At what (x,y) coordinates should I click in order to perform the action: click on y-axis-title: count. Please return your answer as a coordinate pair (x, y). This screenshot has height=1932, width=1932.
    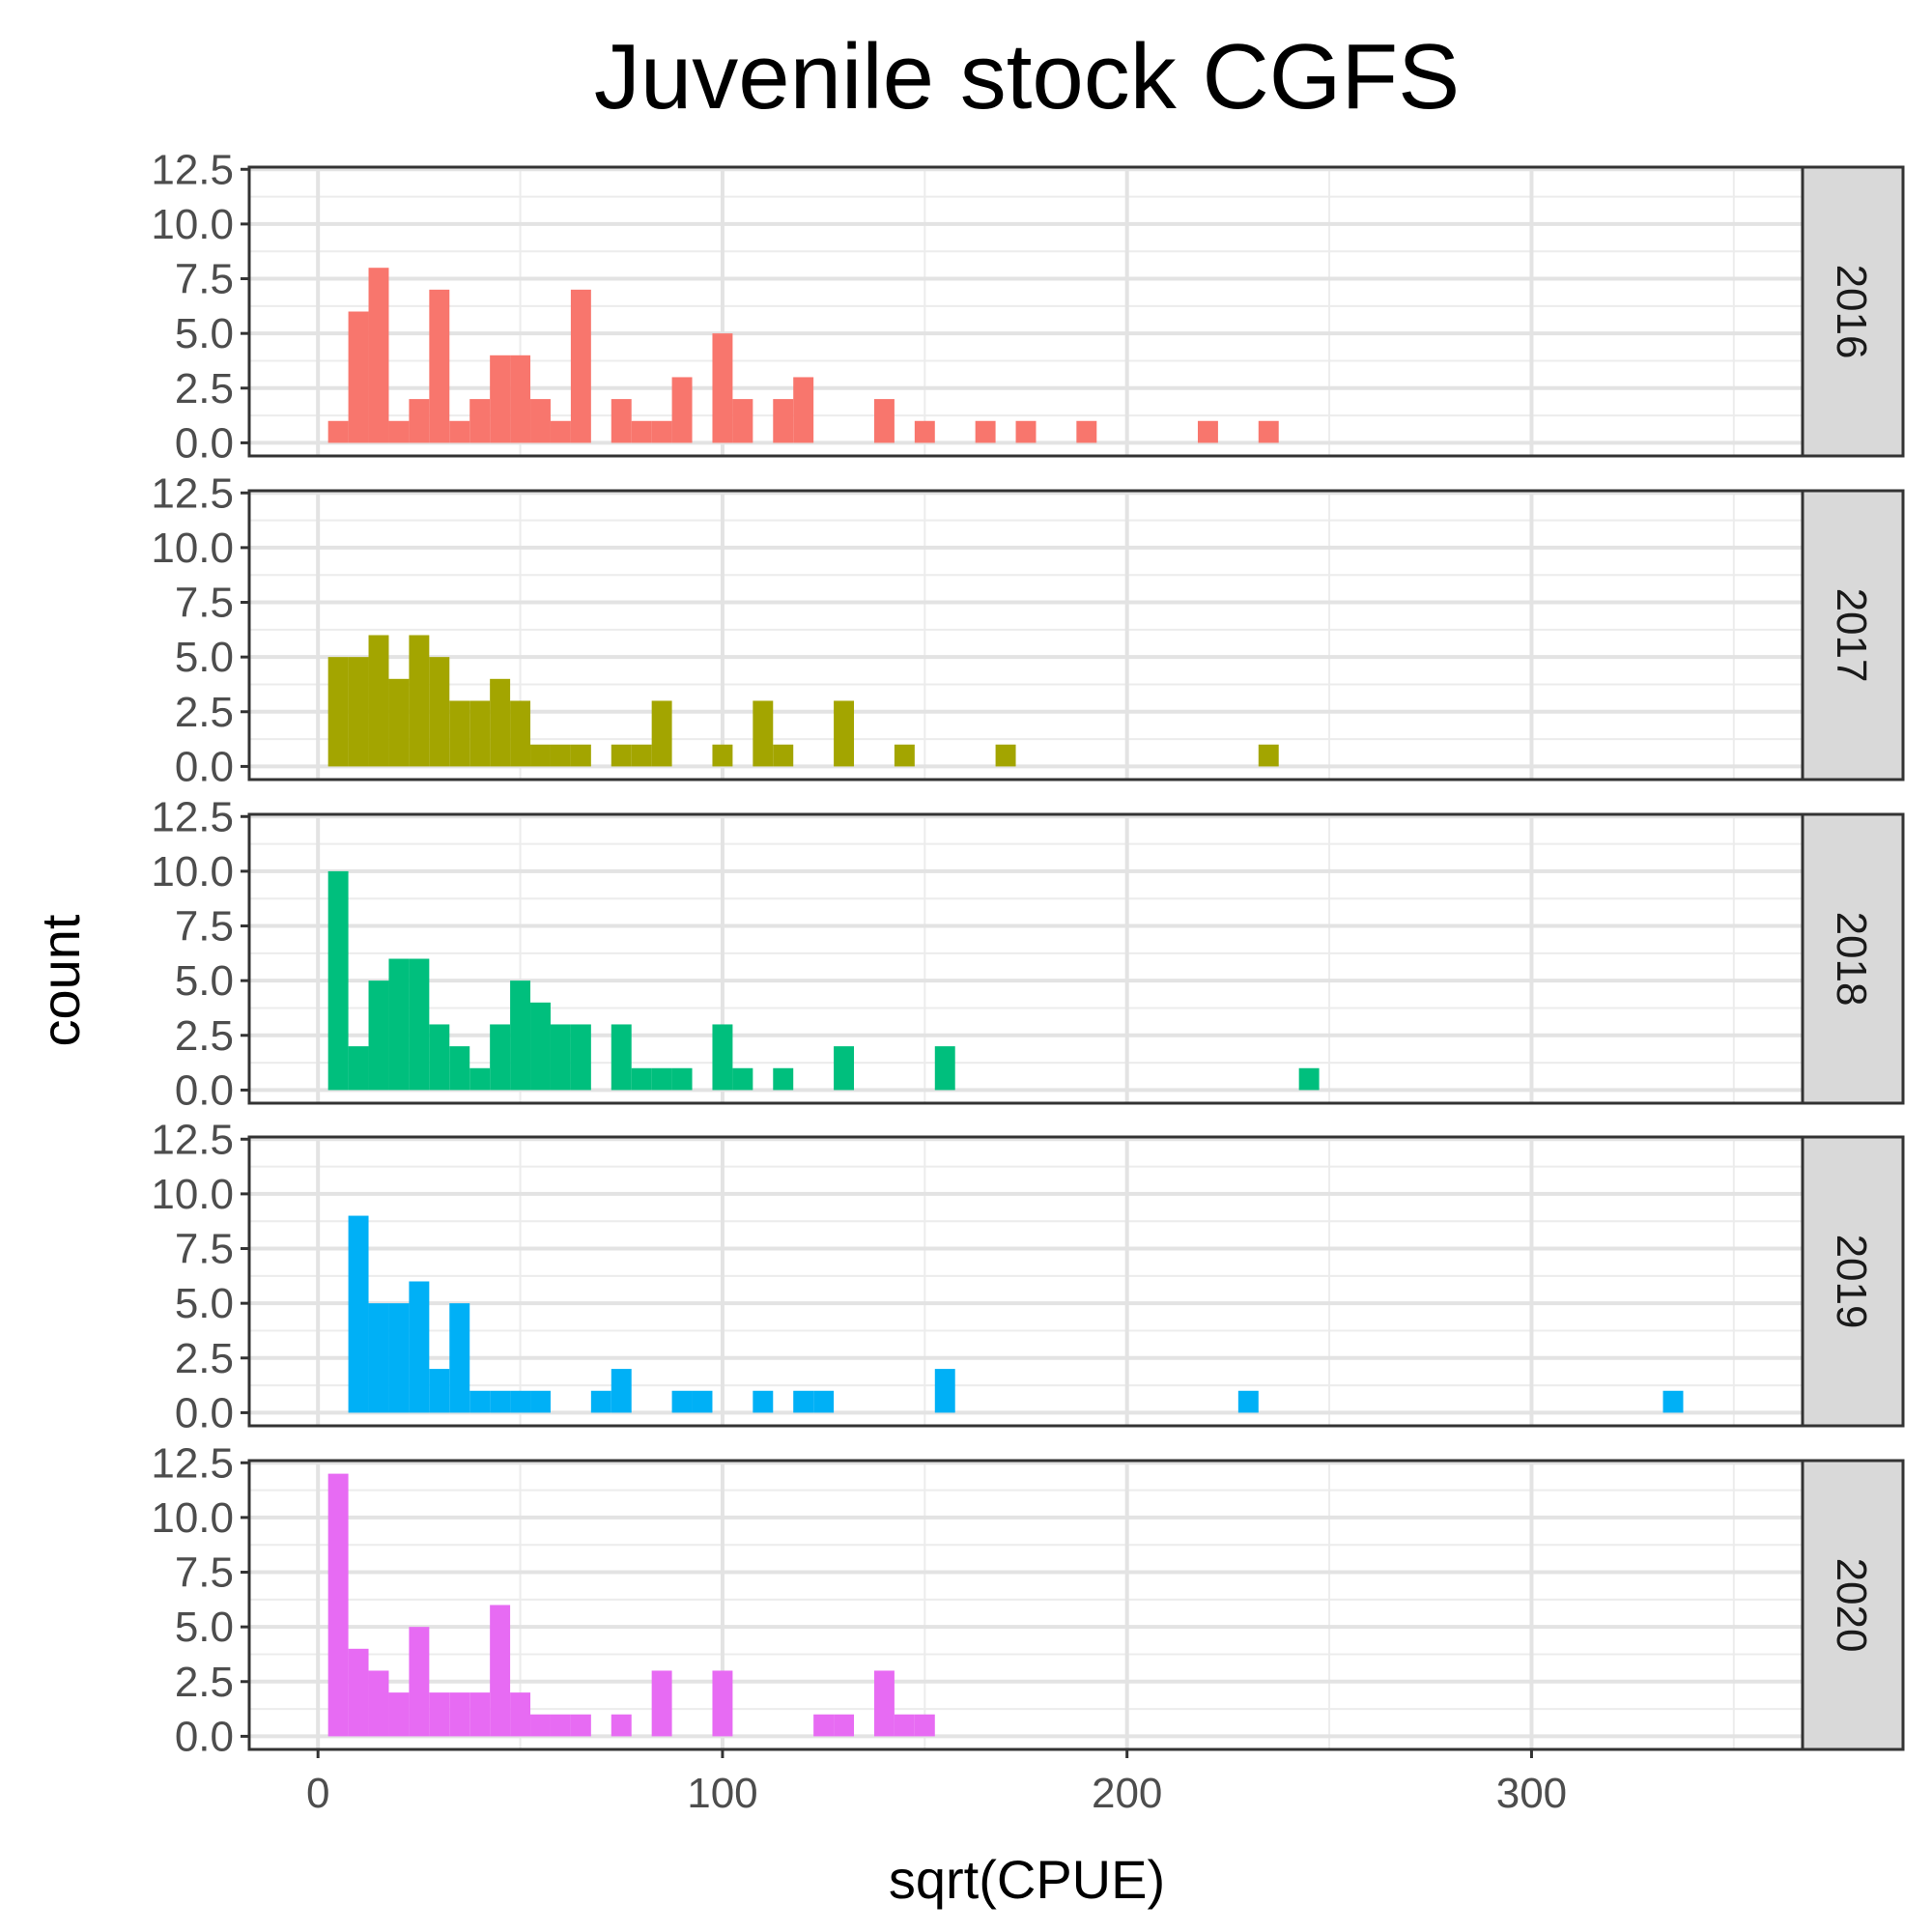
    Looking at the image, I should click on (60, 980).